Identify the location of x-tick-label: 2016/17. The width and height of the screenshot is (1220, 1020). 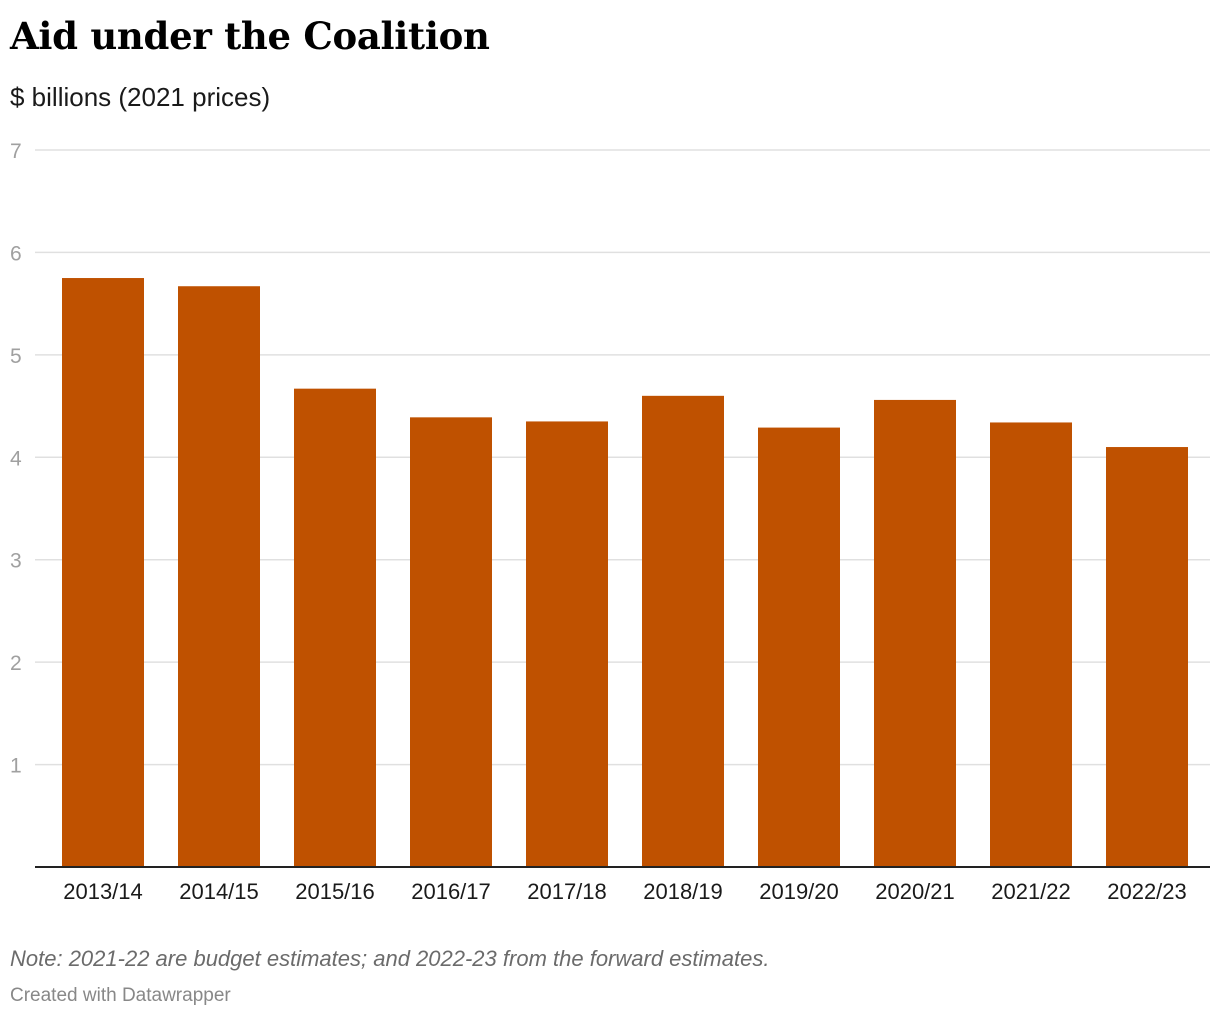
(451, 891).